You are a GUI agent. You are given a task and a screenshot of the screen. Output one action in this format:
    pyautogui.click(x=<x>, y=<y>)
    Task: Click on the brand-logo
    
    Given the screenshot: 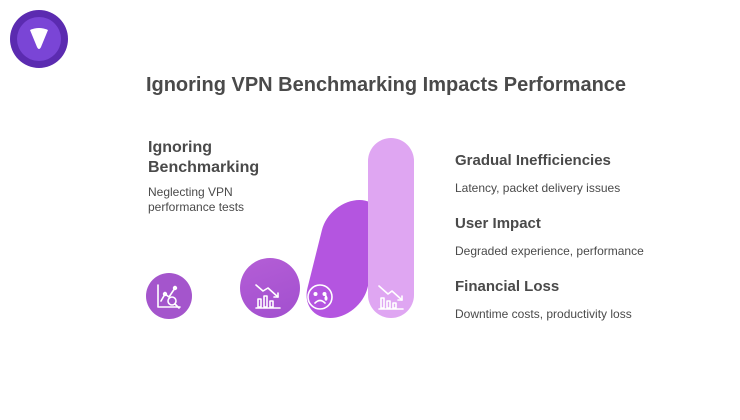 What is the action you would take?
    pyautogui.click(x=39, y=39)
    